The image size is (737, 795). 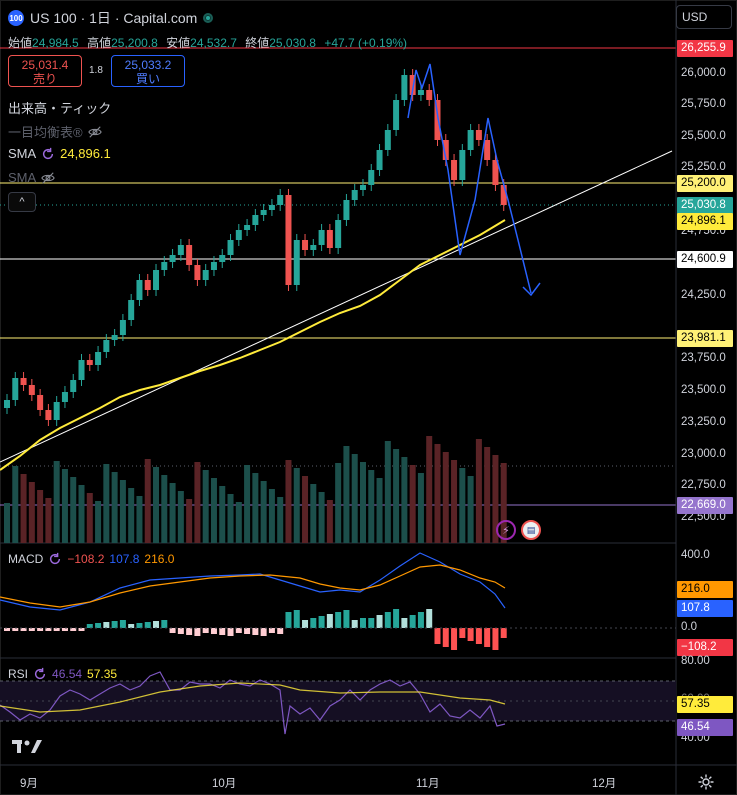 I want to click on ichimoku-label: 一目均衡表®, so click(x=45, y=132).